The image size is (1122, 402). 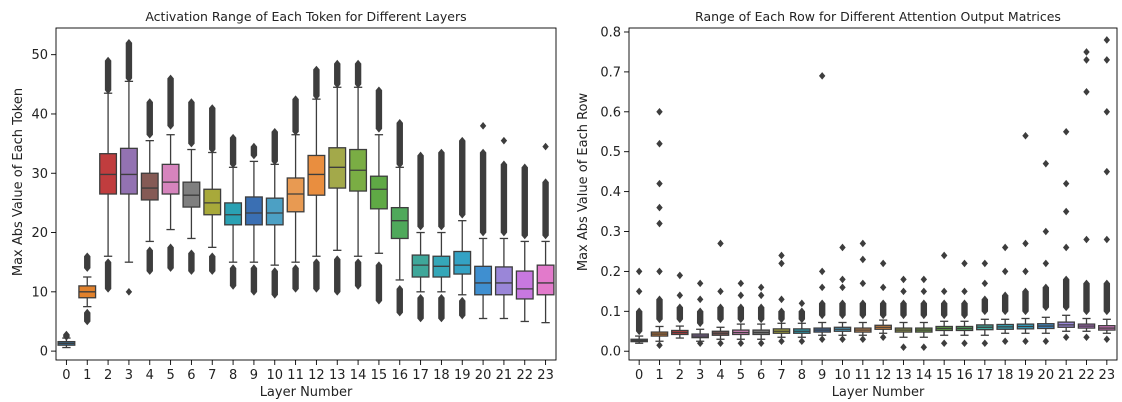 I want to click on x-axis-label: Layer Number, so click(x=306, y=392).